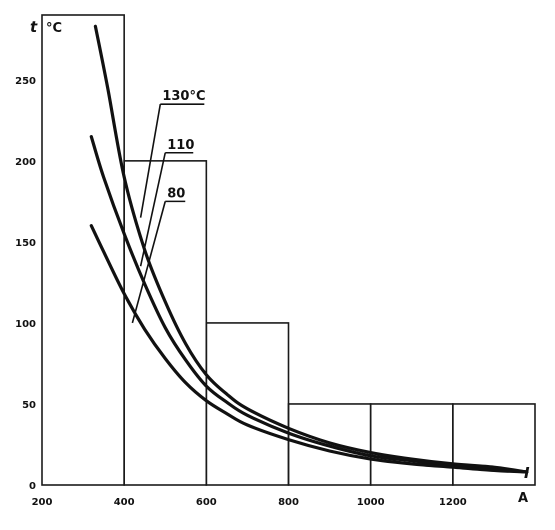 The height and width of the screenshot is (530, 555). Describe the element at coordinates (29, 405) in the screenshot. I see `y-tick-label: 50` at that location.